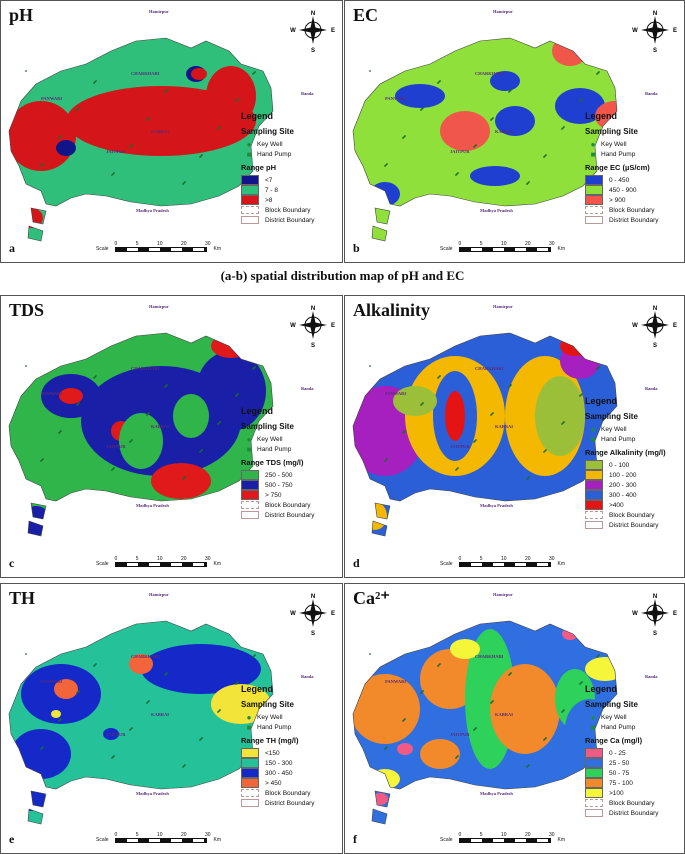  Describe the element at coordinates (632, 495) in the screenshot. I see `legend-range-item: 300 - 400` at that location.